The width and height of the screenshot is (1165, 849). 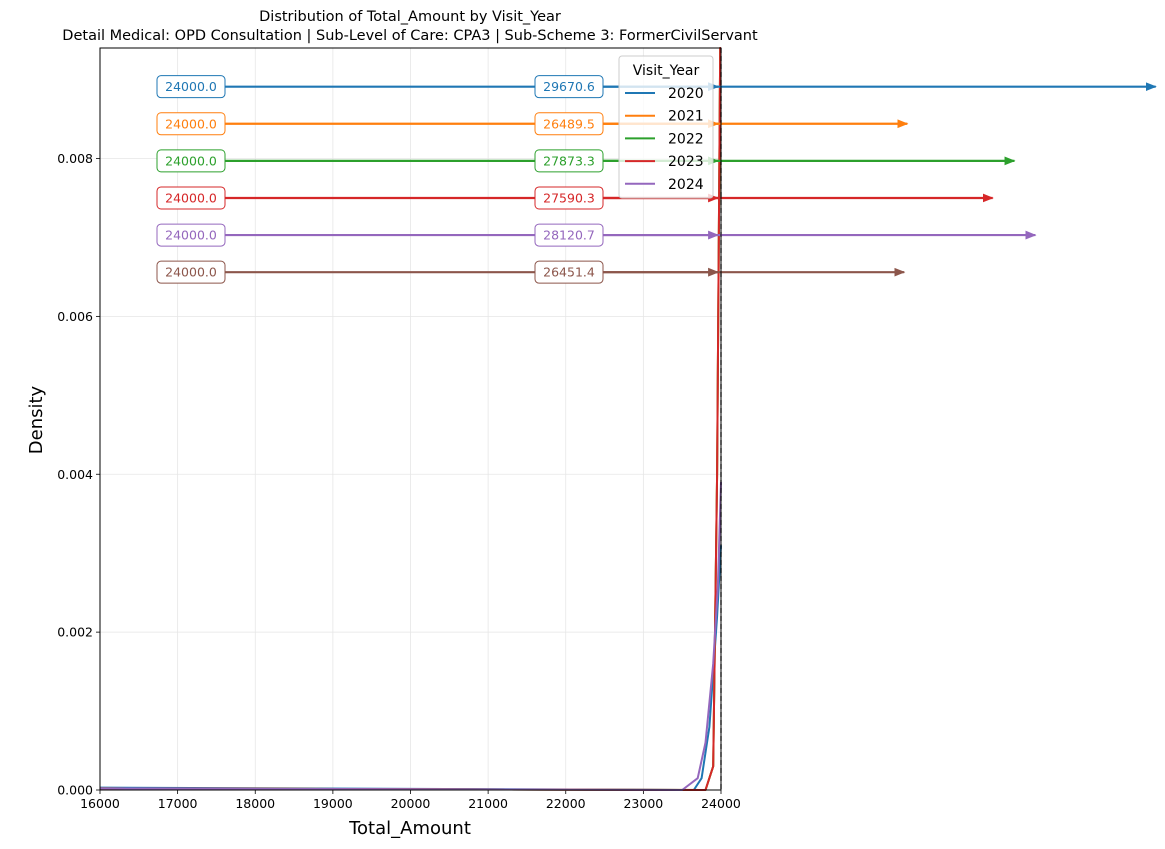 What do you see at coordinates (409, 828) in the screenshot?
I see `x-axis-label: Total_Amount` at bounding box center [409, 828].